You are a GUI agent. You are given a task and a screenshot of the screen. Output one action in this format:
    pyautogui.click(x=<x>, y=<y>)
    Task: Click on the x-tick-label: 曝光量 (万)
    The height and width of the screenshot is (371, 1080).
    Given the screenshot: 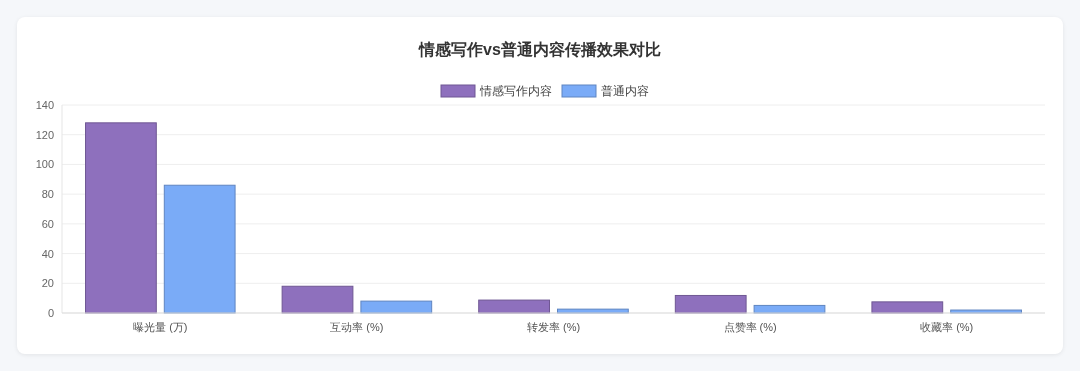 What is the action you would take?
    pyautogui.click(x=160, y=327)
    